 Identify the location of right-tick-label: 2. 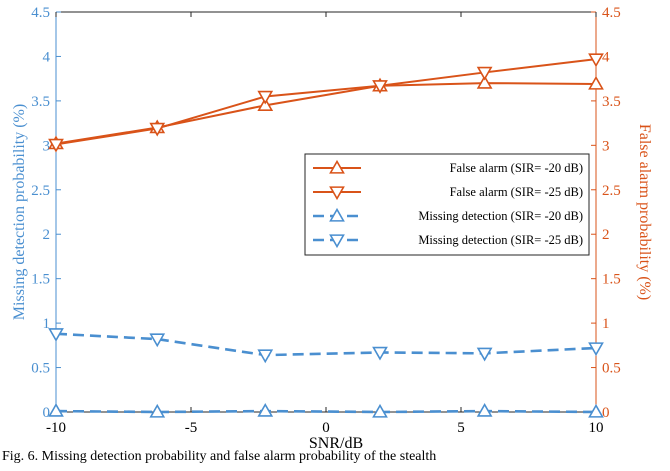
(606, 235).